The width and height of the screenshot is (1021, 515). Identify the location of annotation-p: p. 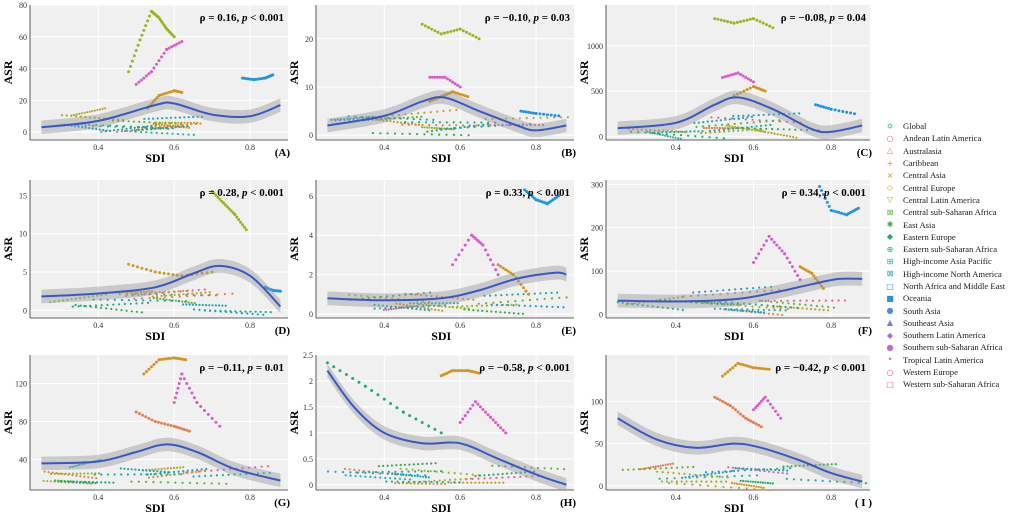
(249, 368).